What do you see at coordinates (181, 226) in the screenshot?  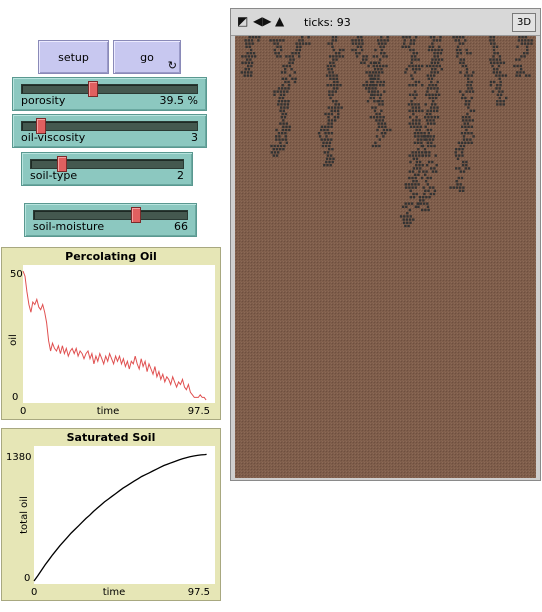 I see `slider-value: 66` at bounding box center [181, 226].